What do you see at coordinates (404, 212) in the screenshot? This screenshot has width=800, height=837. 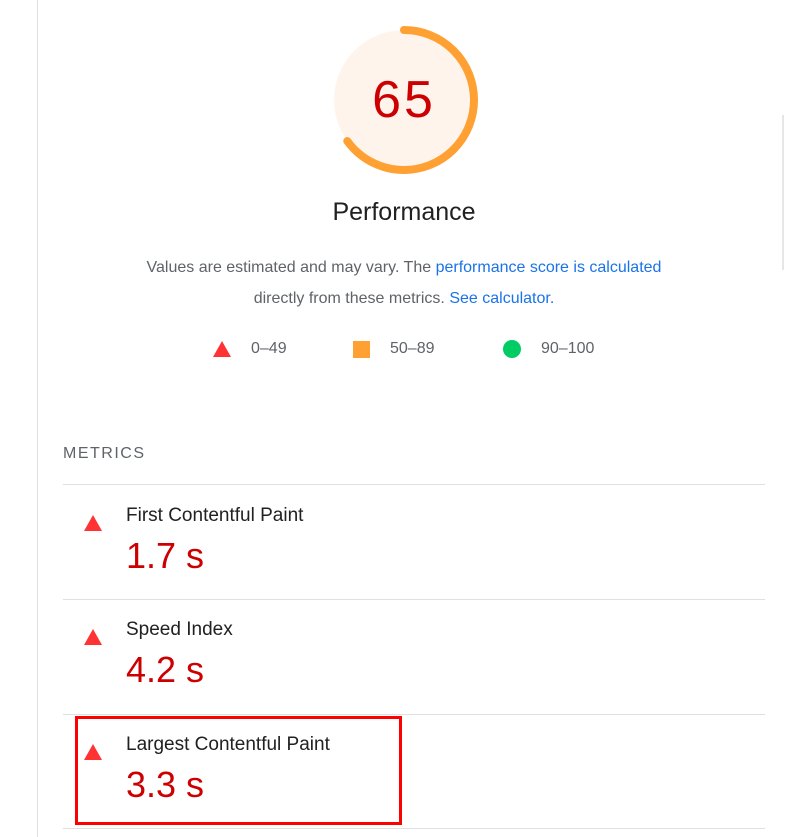 I see `category-title: Performance` at bounding box center [404, 212].